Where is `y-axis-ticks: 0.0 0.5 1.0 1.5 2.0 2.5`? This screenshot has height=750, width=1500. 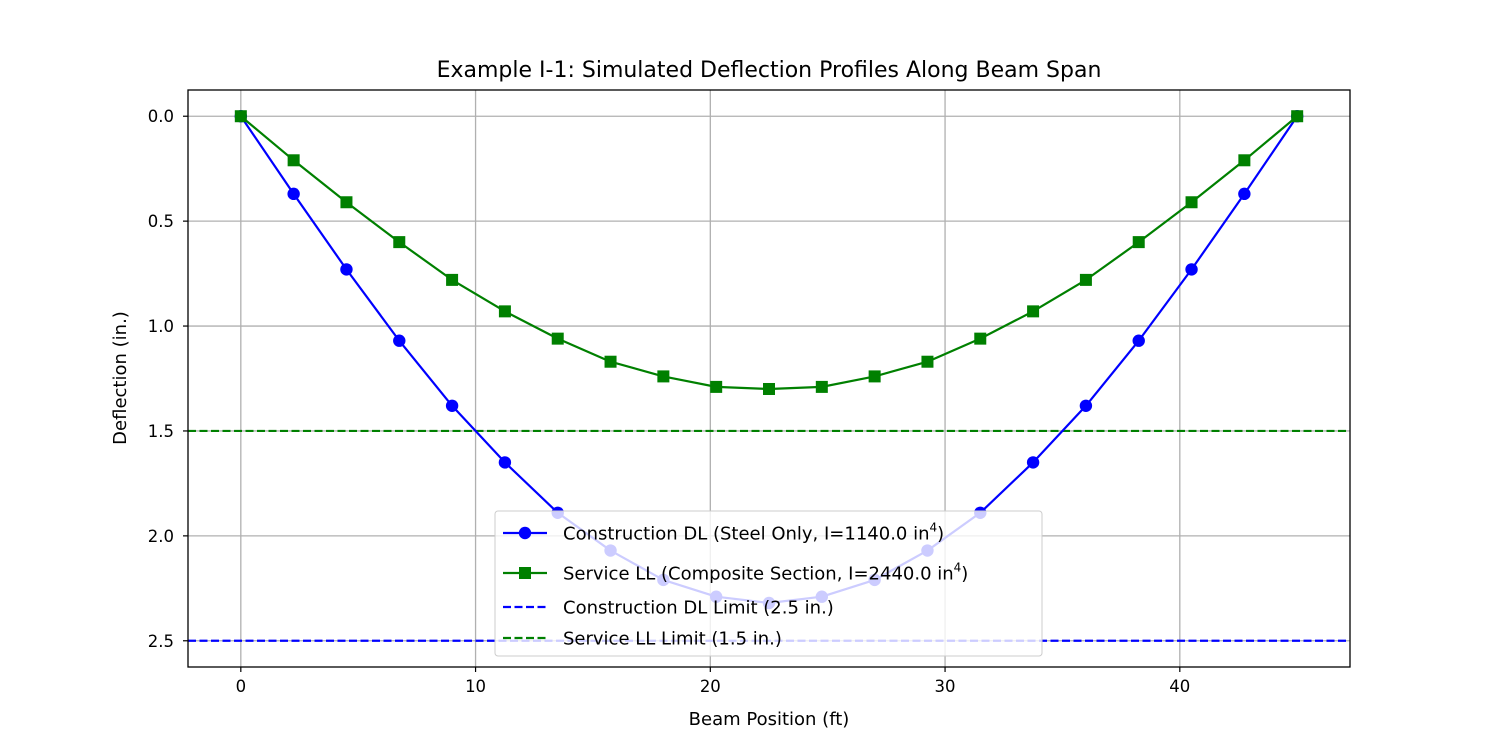
y-axis-ticks: 0.0 0.5 1.0 1.5 2.0 2.5 is located at coordinates (168, 379).